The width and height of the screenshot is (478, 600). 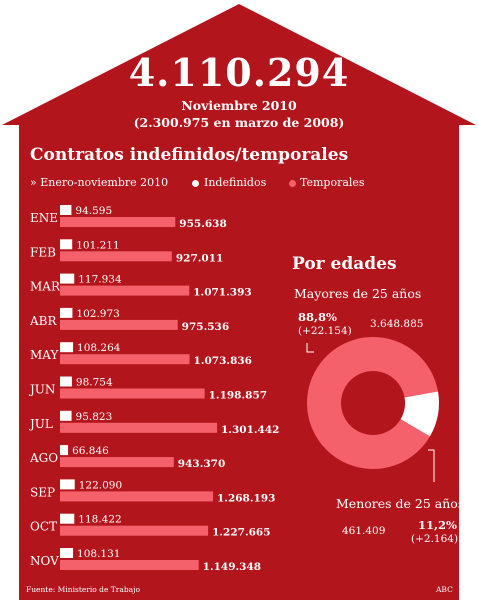 I want to click on over25-value: 3.648.885, so click(x=397, y=324).